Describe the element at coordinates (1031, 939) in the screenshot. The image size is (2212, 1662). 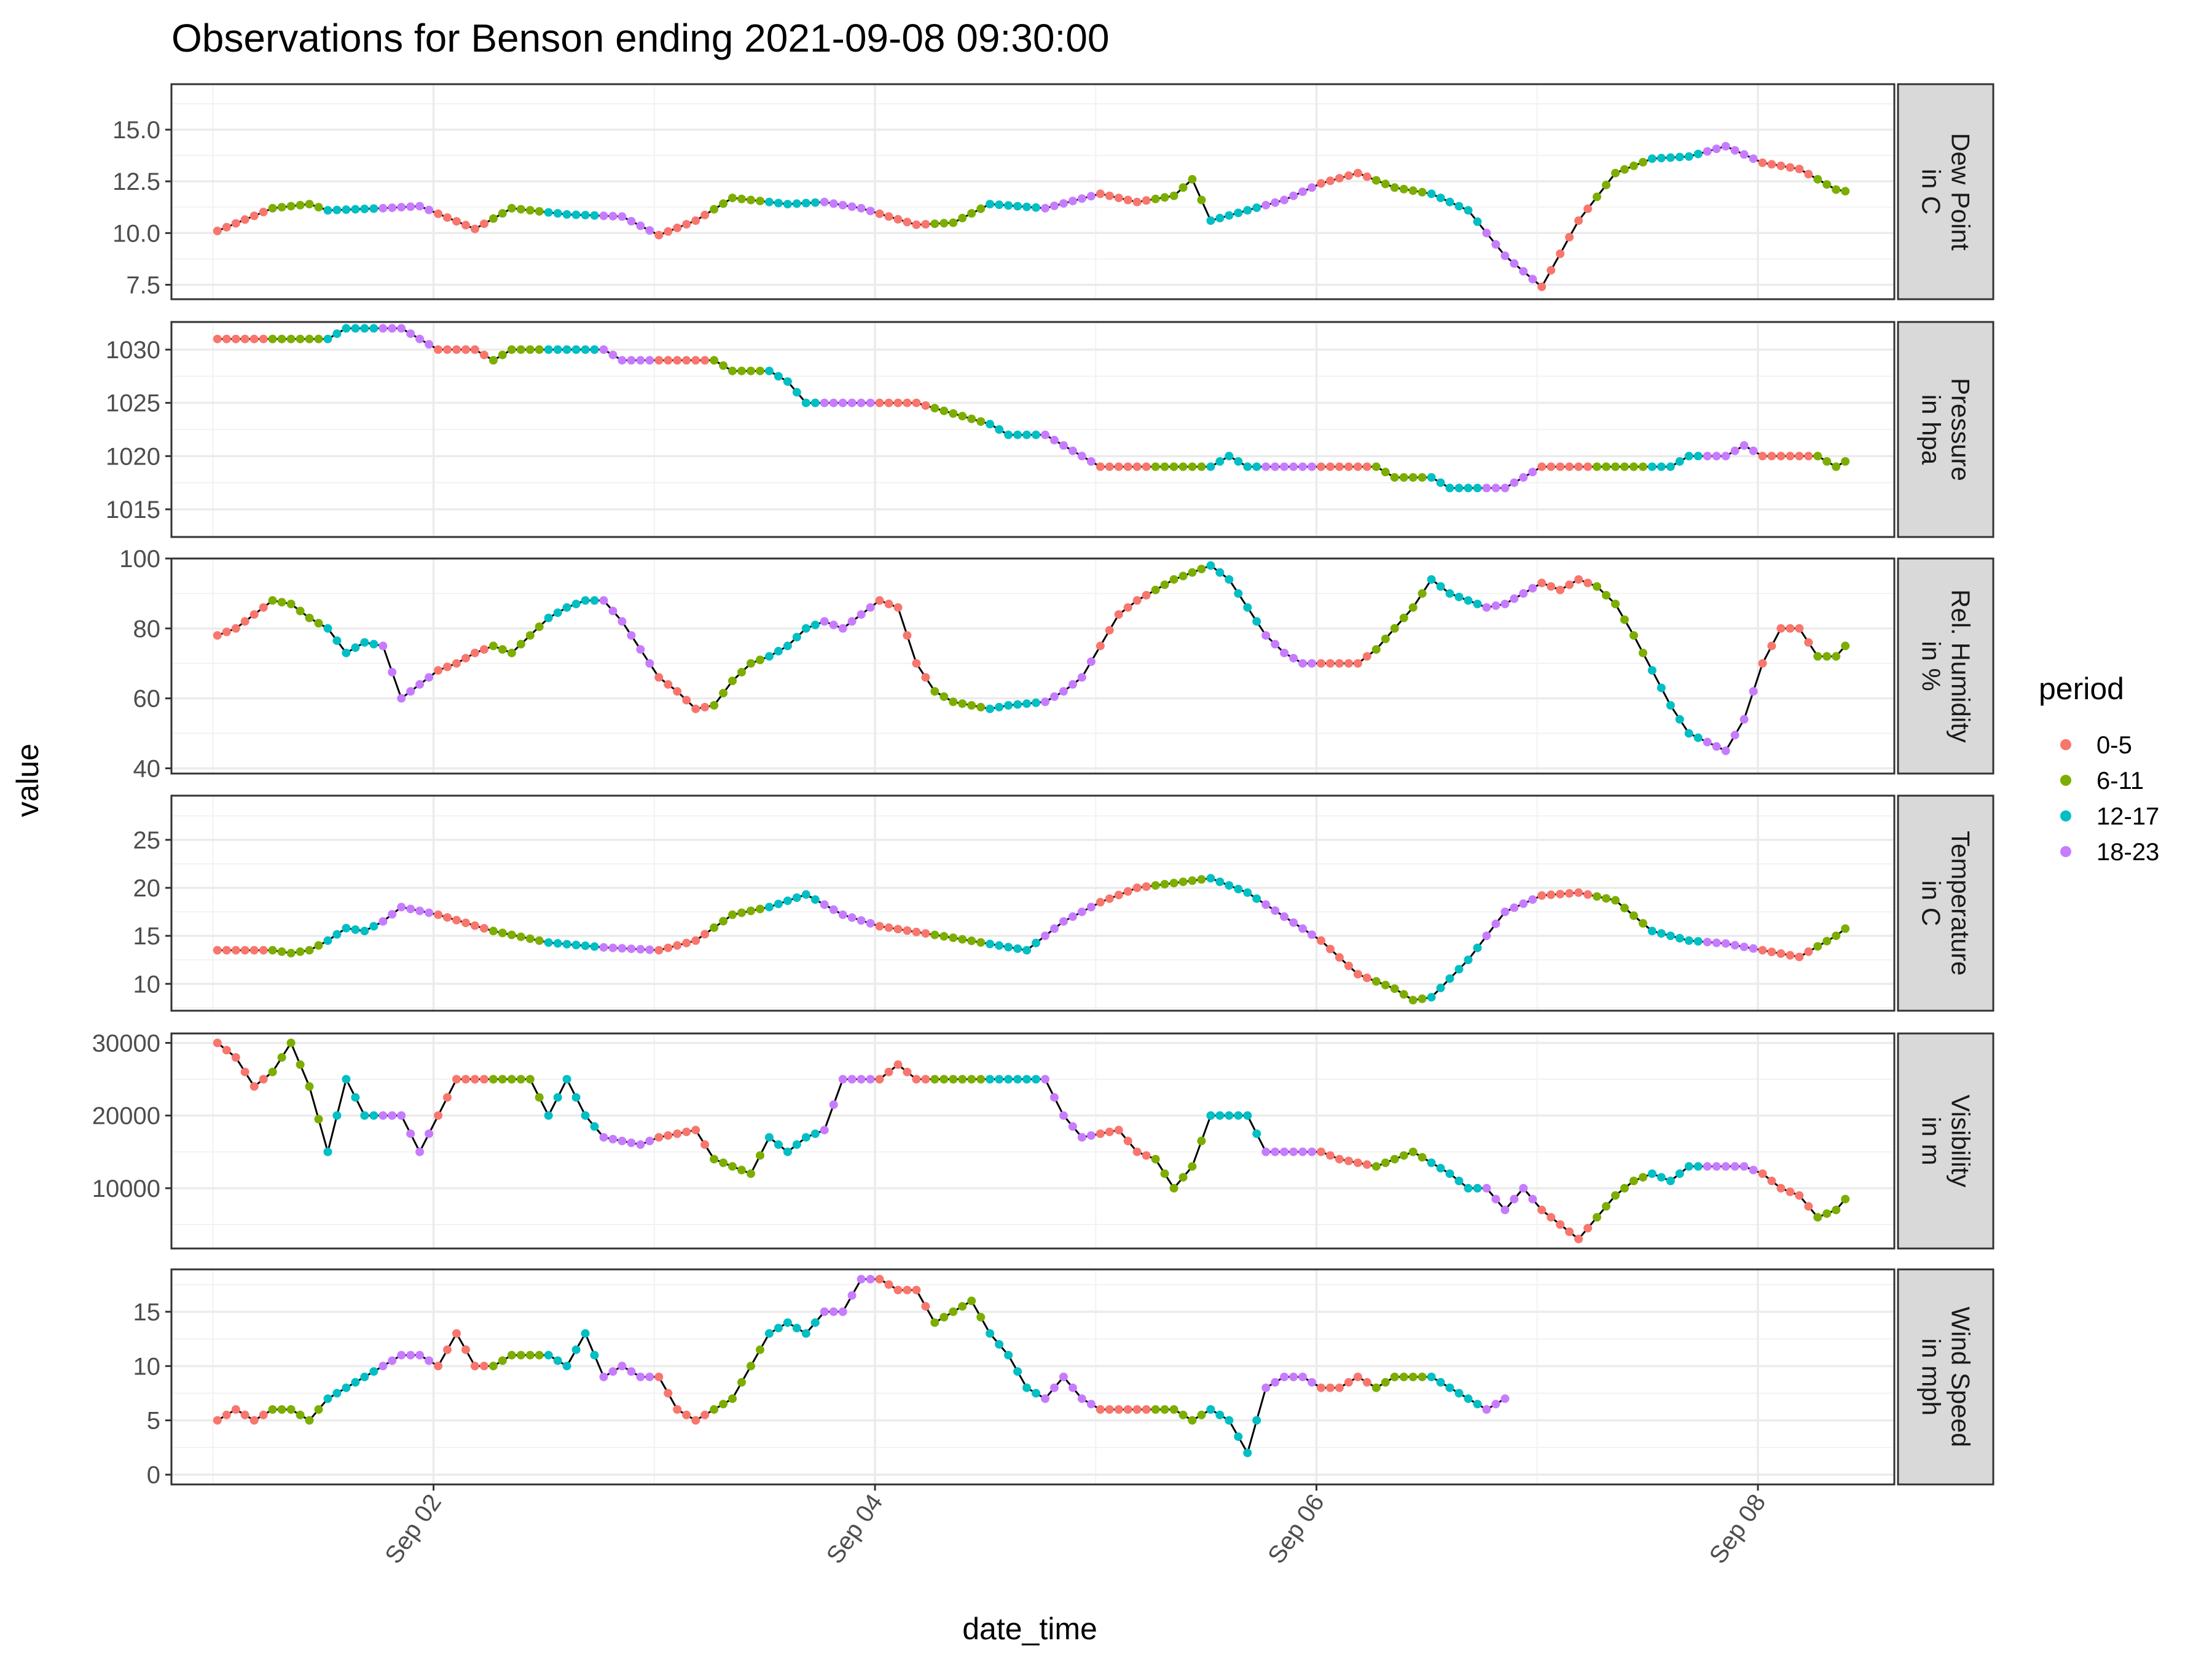
I see `series-line` at that location.